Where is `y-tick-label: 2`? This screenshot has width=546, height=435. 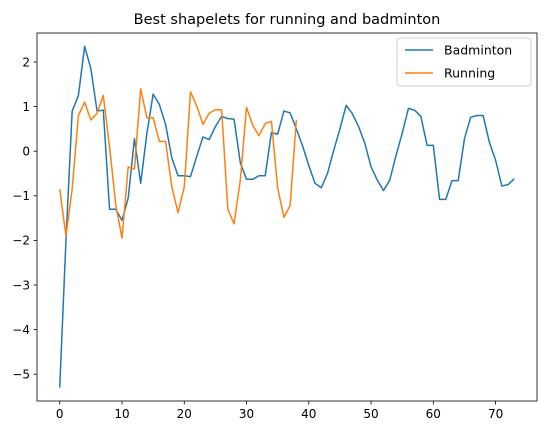 y-tick-label: 2 is located at coordinates (26, 62).